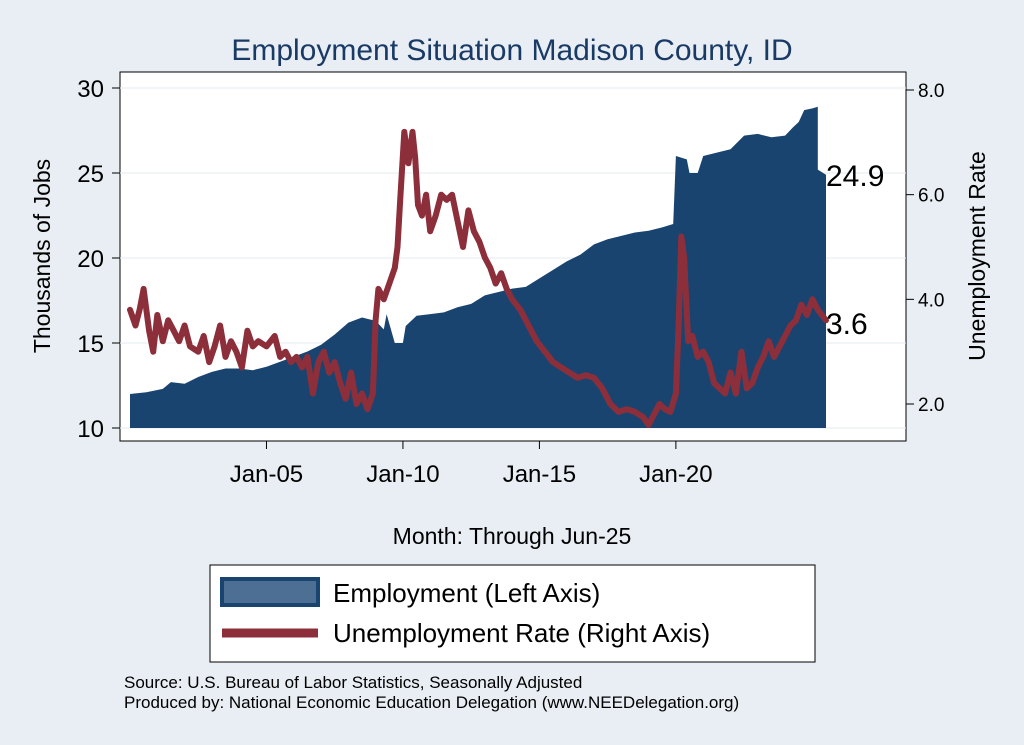 The image size is (1024, 745). Describe the element at coordinates (931, 196) in the screenshot. I see `y-right-tick-label: 6.0` at that location.